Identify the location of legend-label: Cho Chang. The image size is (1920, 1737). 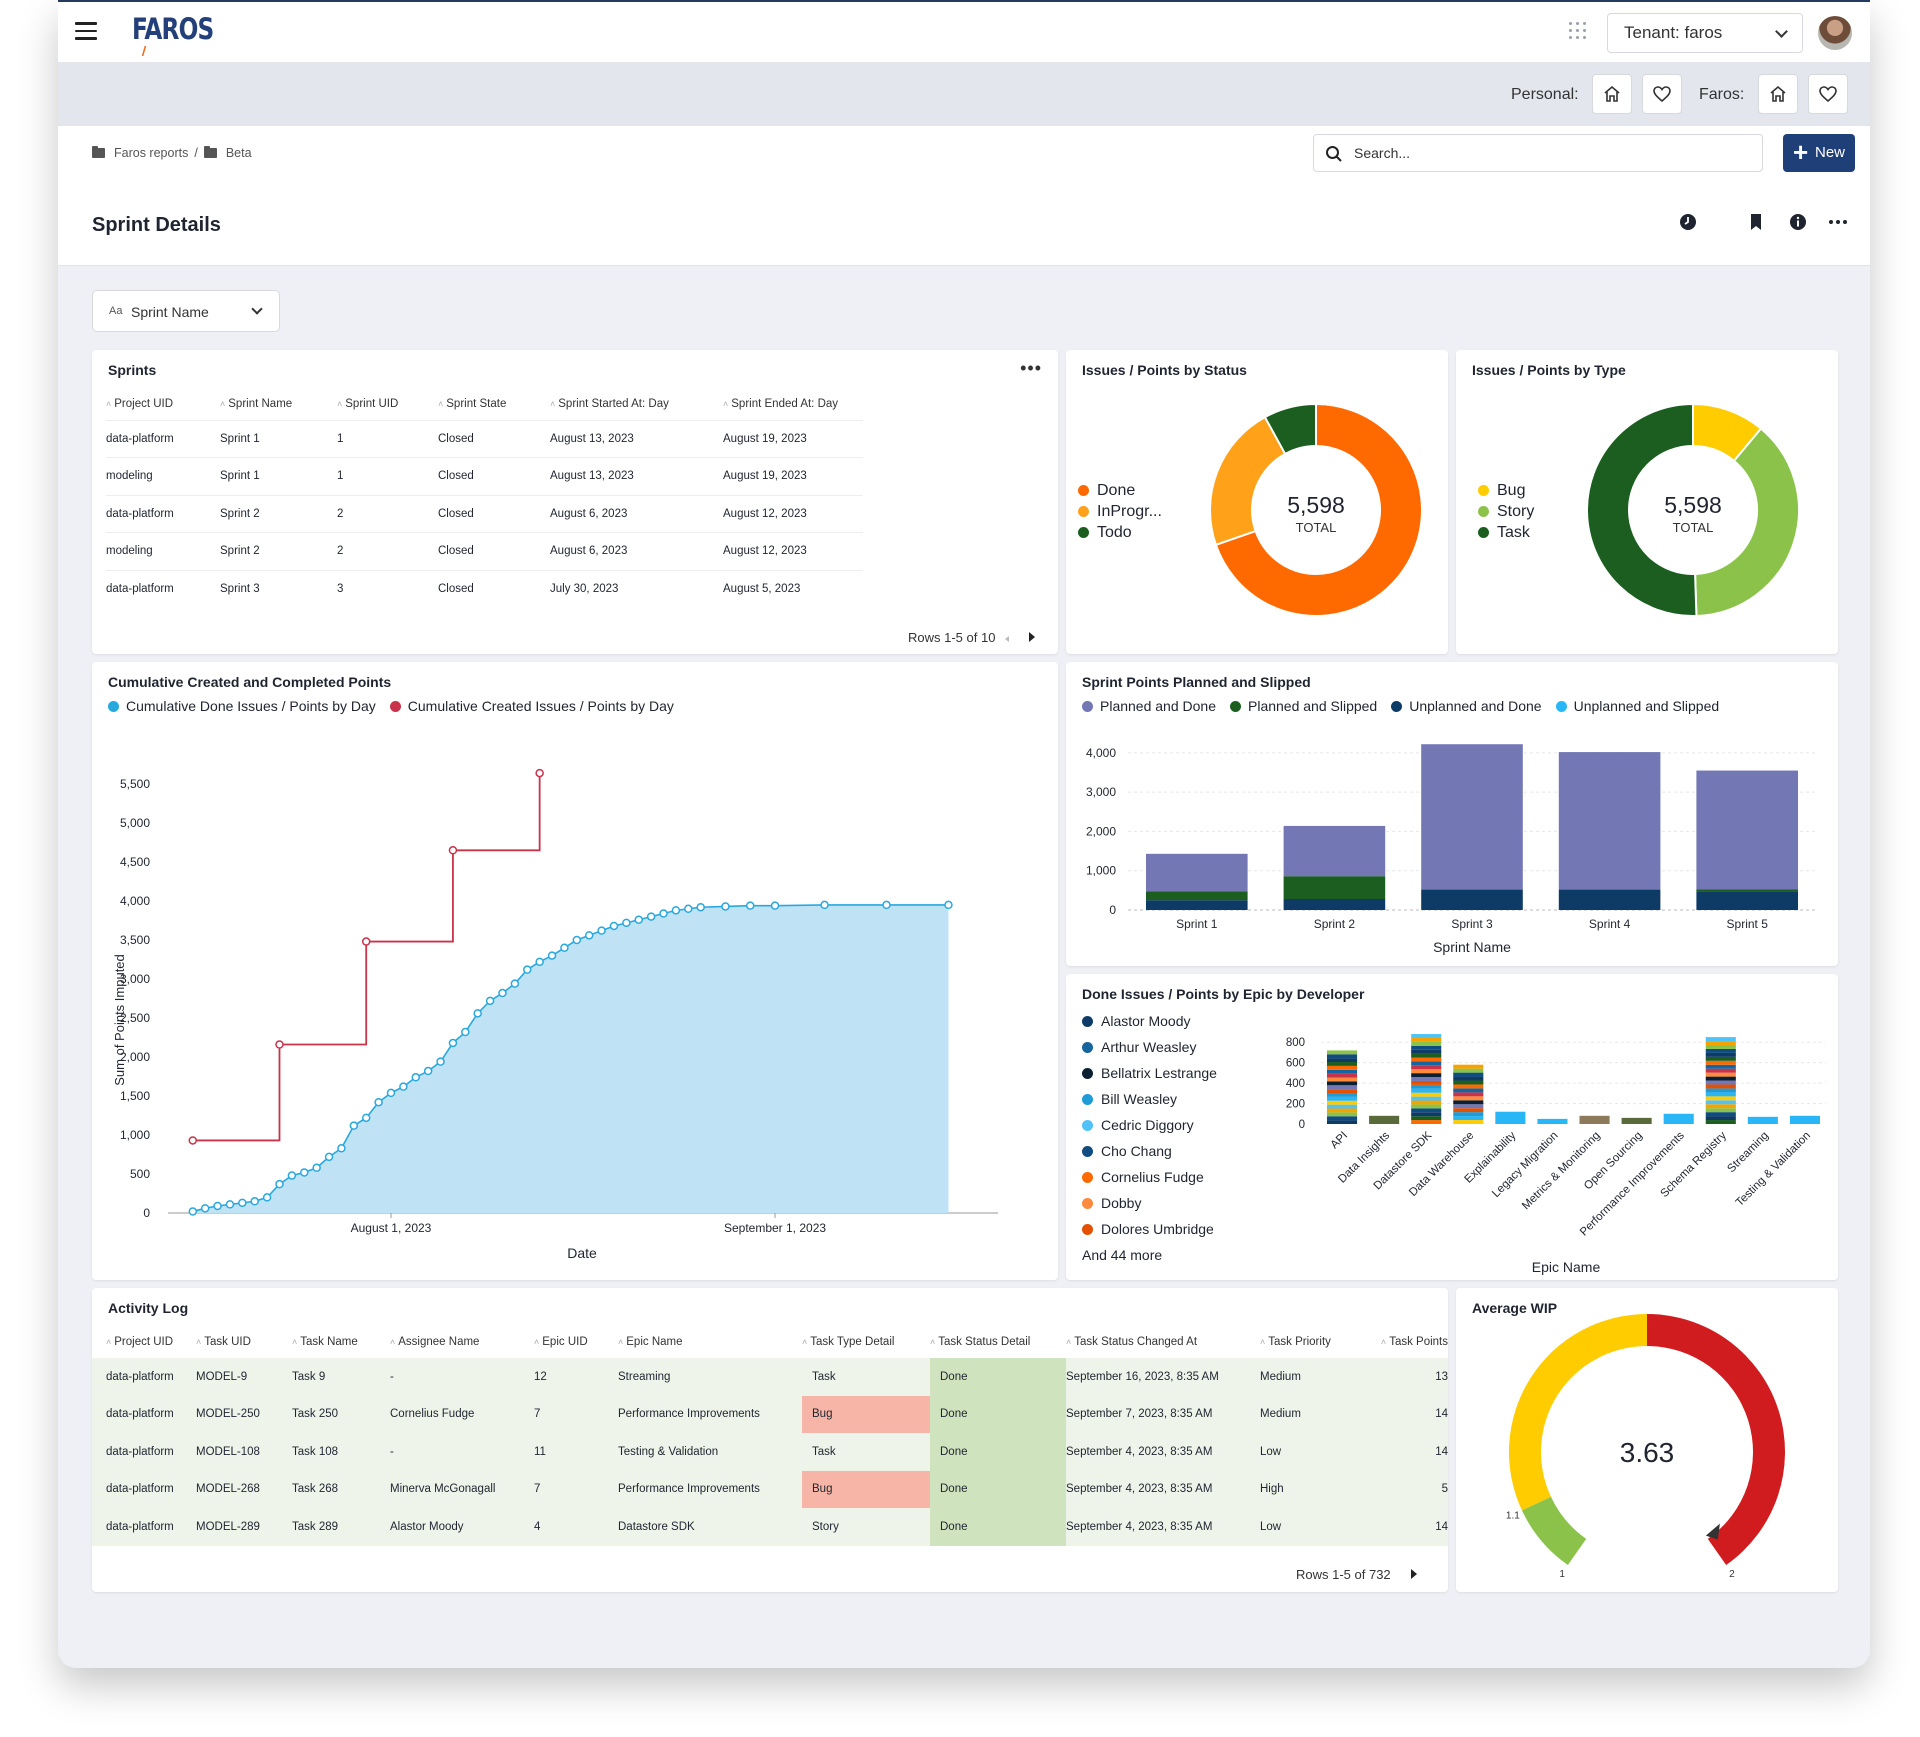
(1136, 1151).